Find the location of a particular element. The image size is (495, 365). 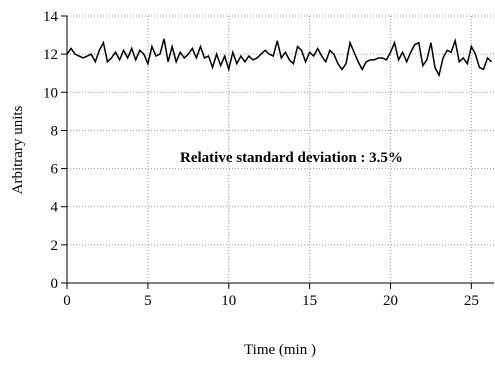

x-tick-label: 15 is located at coordinates (309, 301).